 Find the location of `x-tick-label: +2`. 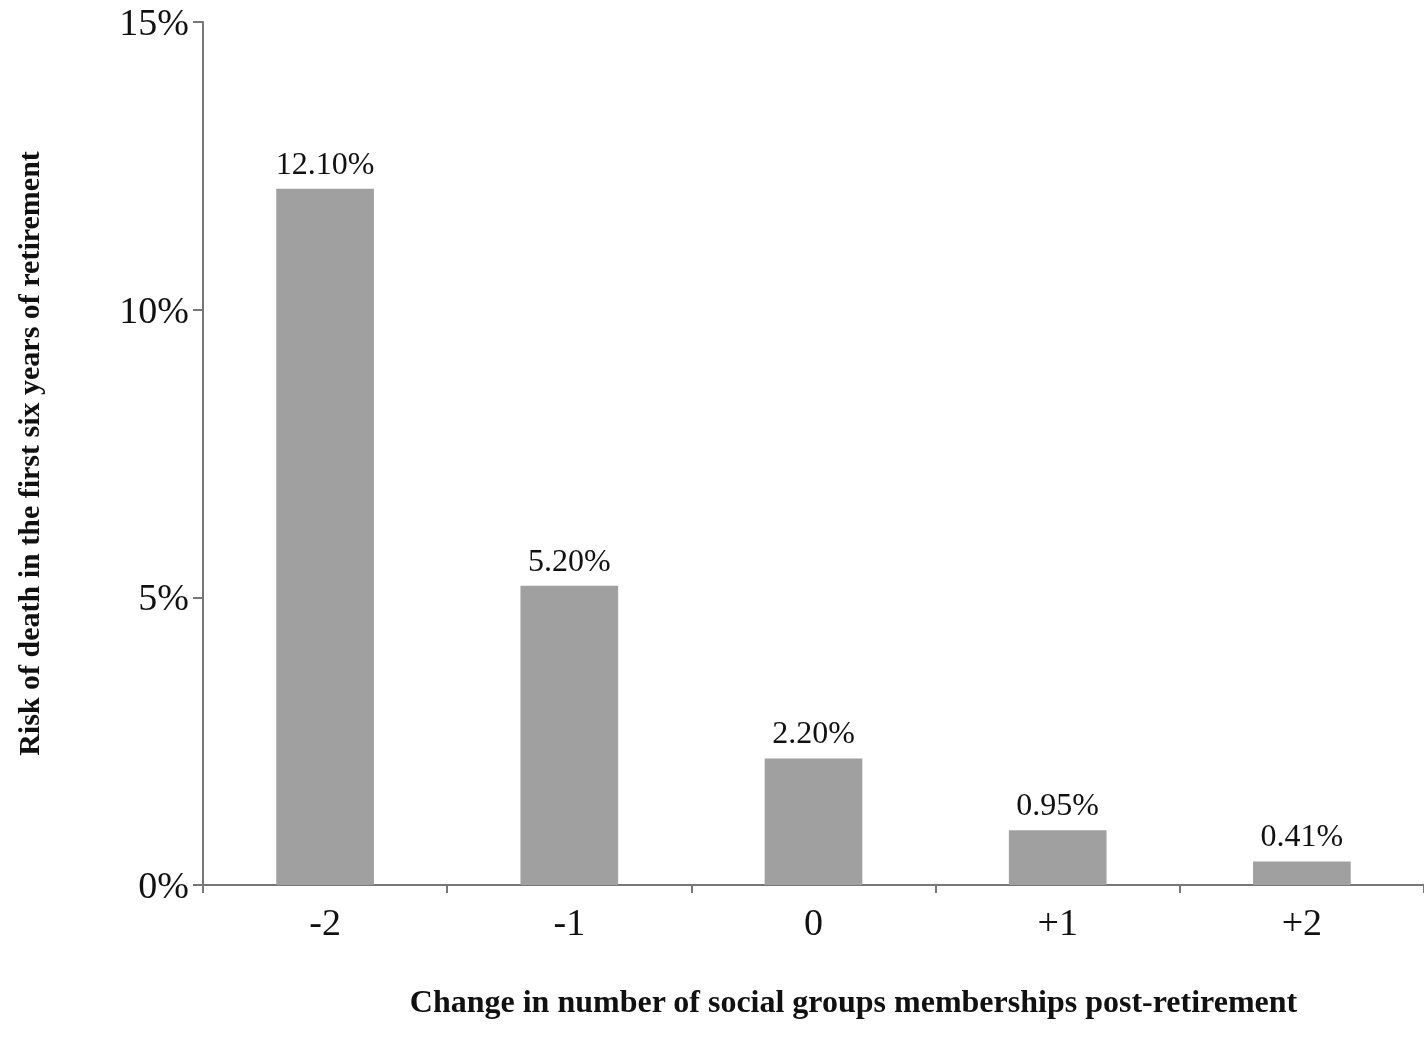

x-tick-label: +2 is located at coordinates (1302, 922).